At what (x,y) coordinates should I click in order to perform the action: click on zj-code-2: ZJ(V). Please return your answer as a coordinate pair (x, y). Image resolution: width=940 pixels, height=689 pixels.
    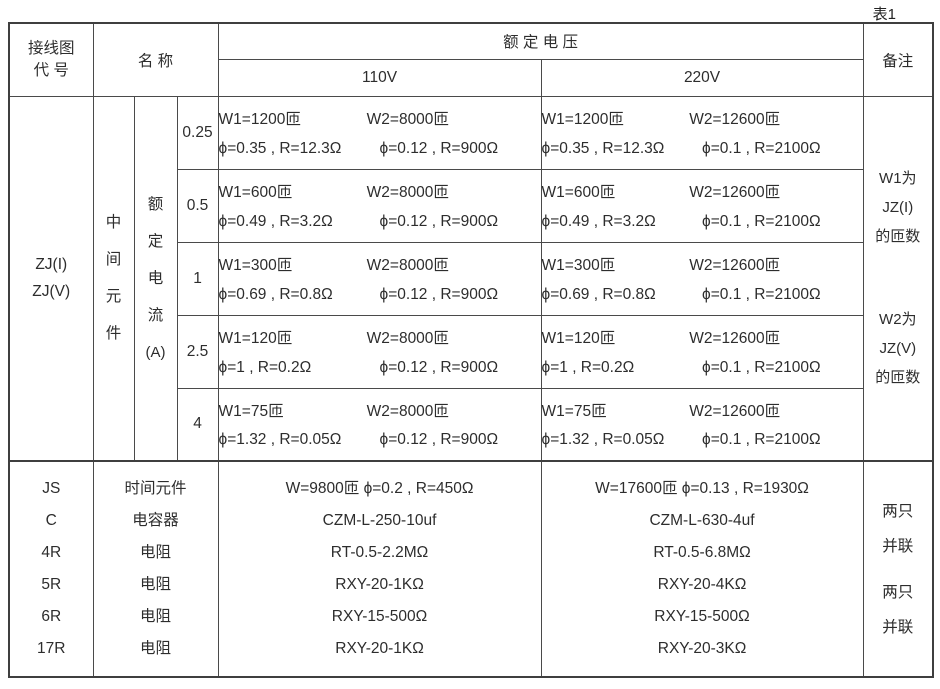
    Looking at the image, I should click on (51, 292).